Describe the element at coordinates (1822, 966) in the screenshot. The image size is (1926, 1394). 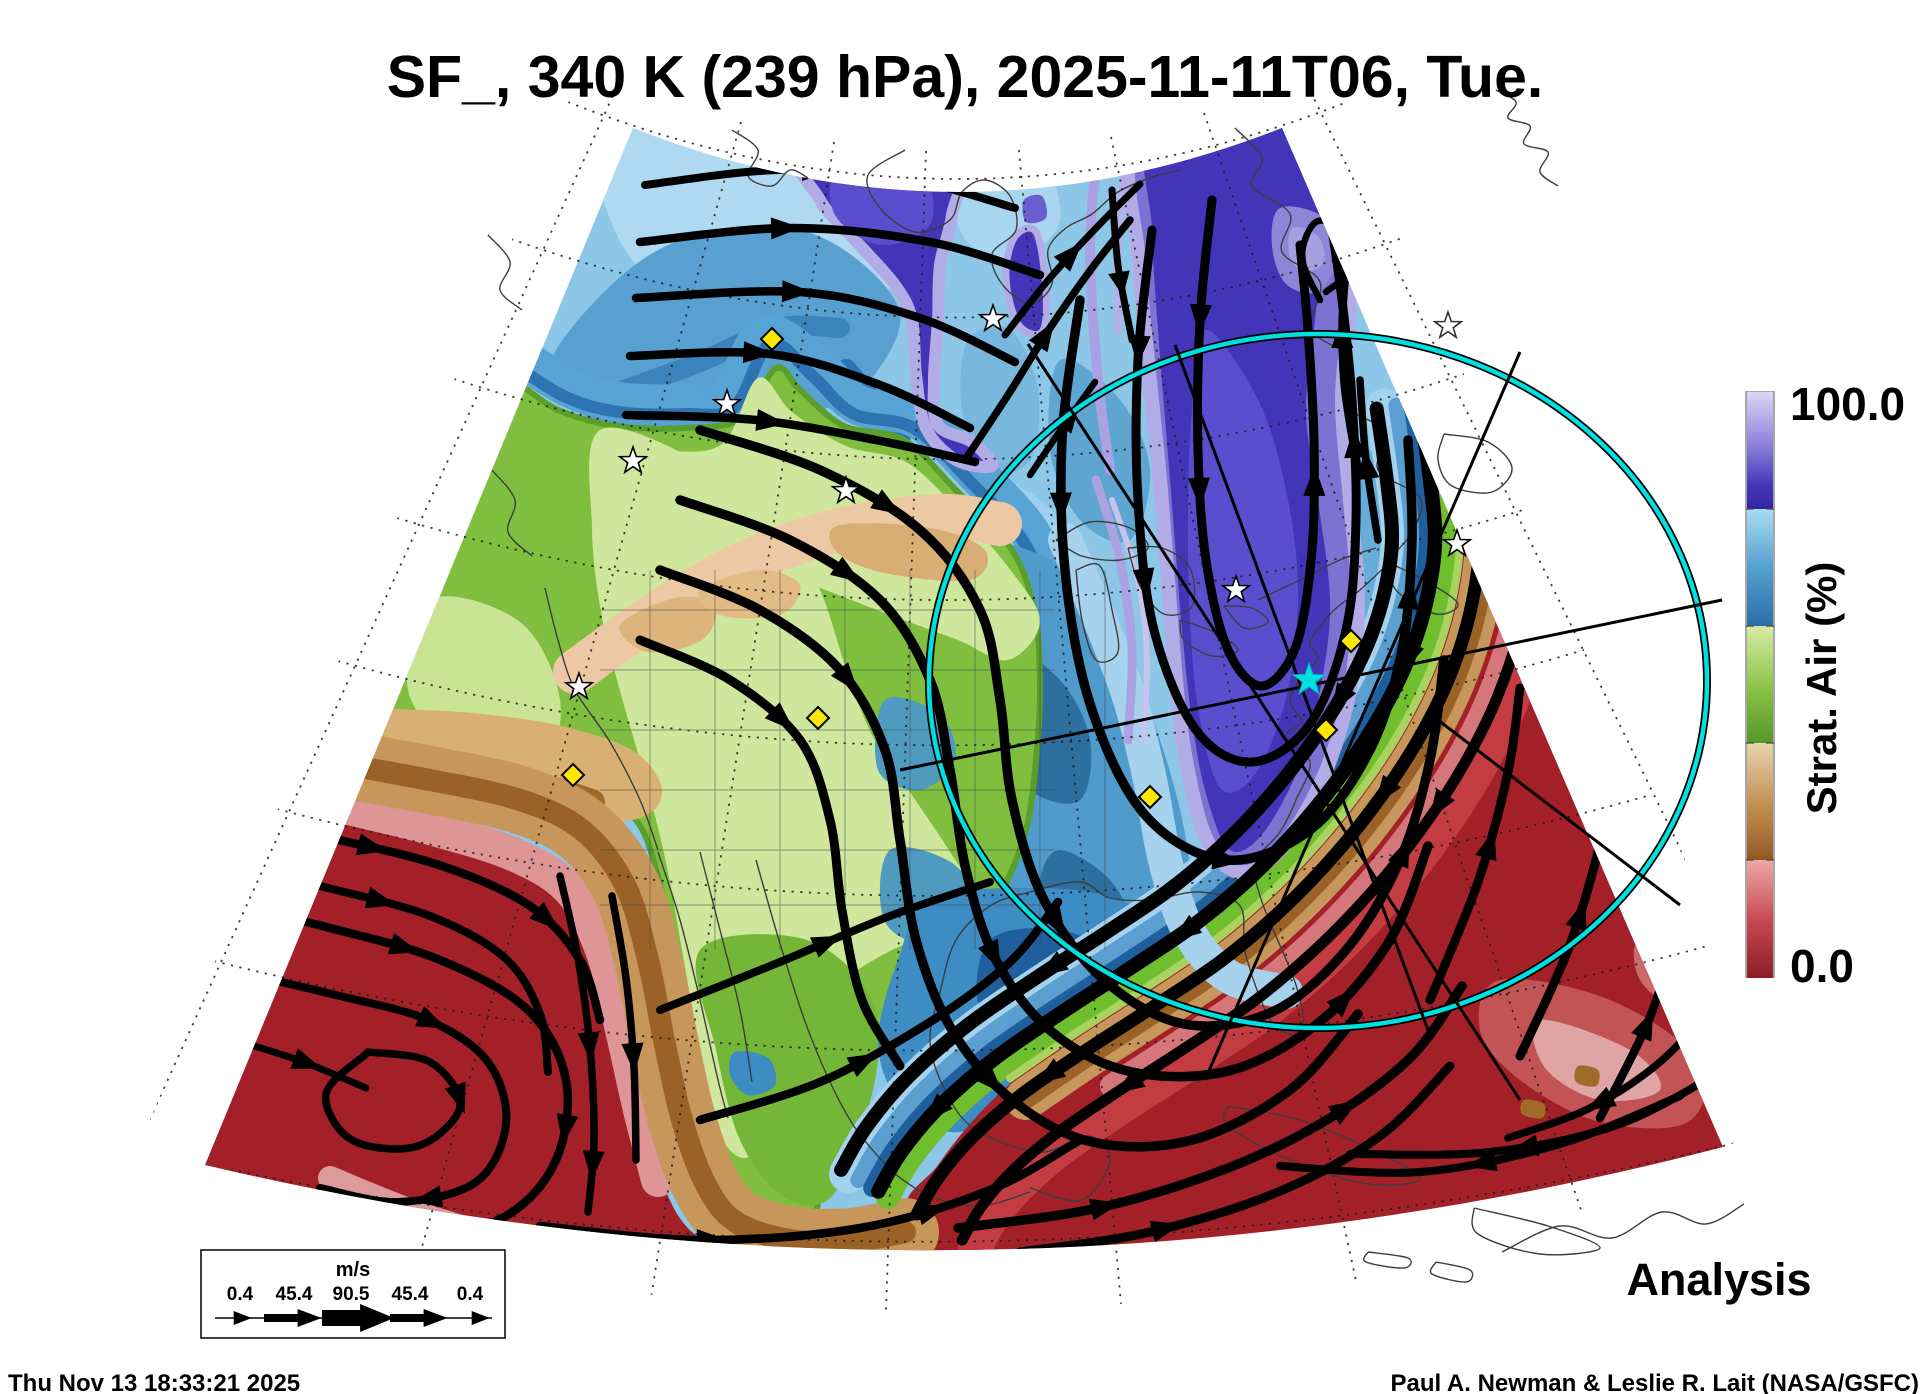
I see `svg-text: 0.0` at that location.